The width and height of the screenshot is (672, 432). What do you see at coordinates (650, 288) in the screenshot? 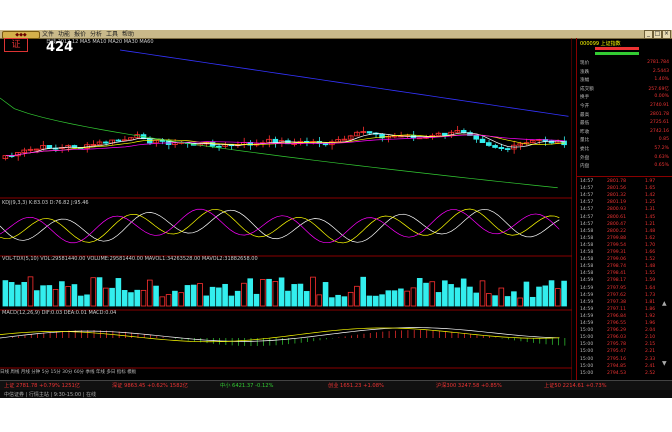
I see `tick-v: 1.64` at bounding box center [650, 288].